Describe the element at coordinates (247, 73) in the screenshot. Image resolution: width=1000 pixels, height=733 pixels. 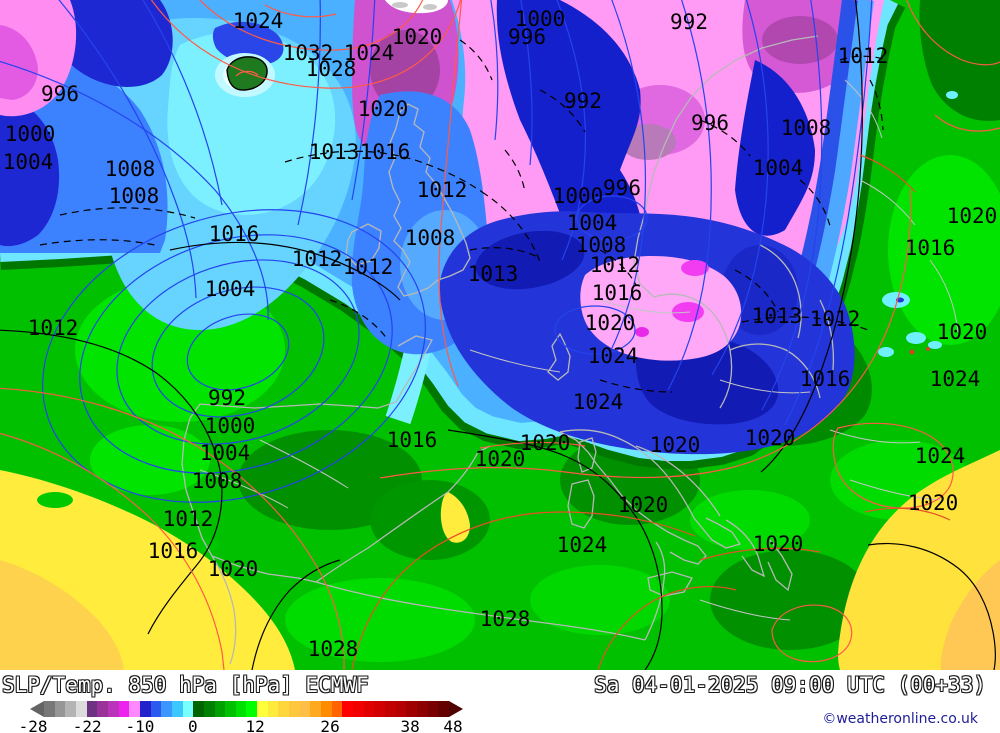
I see `iceland-island` at that location.